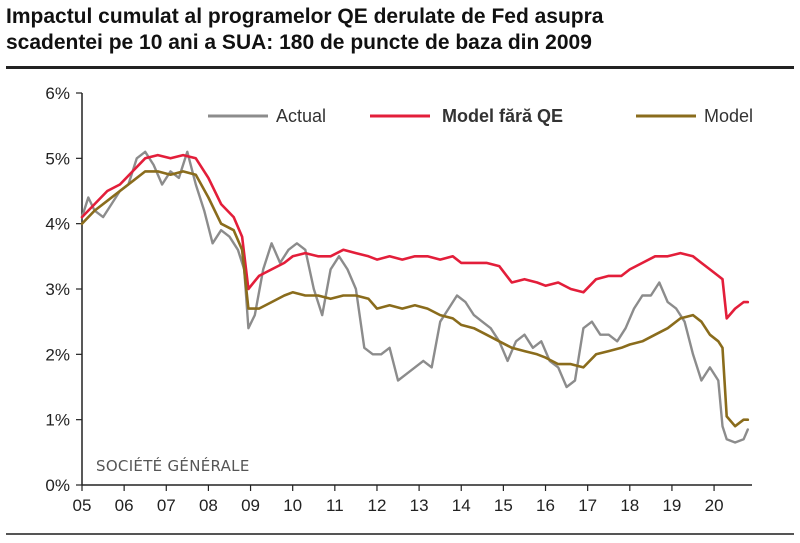 The image size is (800, 543). Describe the element at coordinates (503, 505) in the screenshot. I see `x-tick-label: 15` at that location.